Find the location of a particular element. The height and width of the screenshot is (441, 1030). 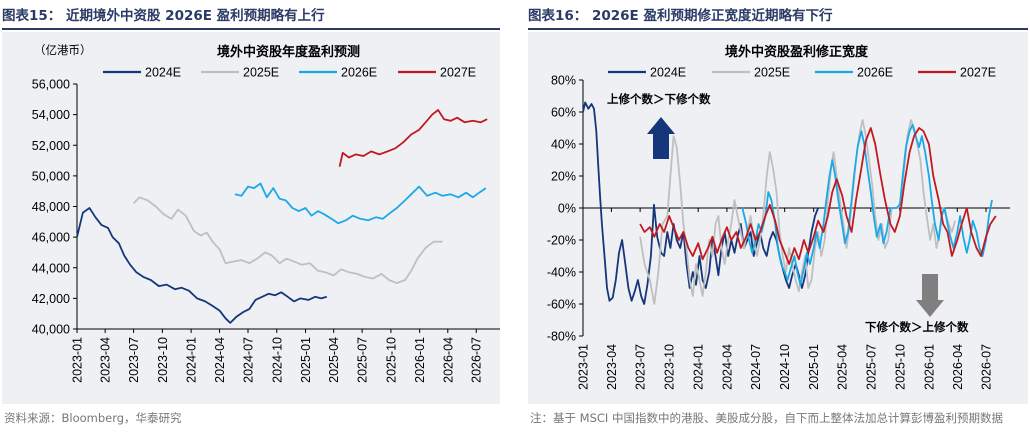

y-tick-label: 50,000 is located at coordinates (51, 176).